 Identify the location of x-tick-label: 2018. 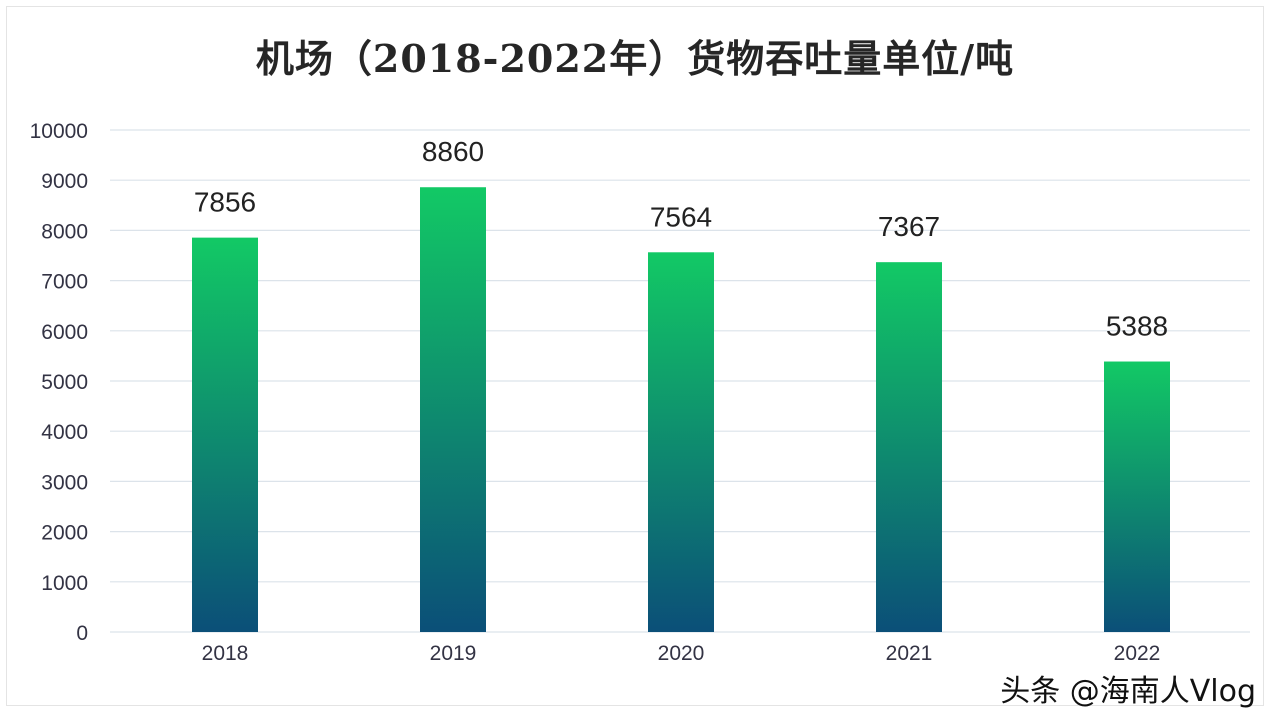
(225, 653).